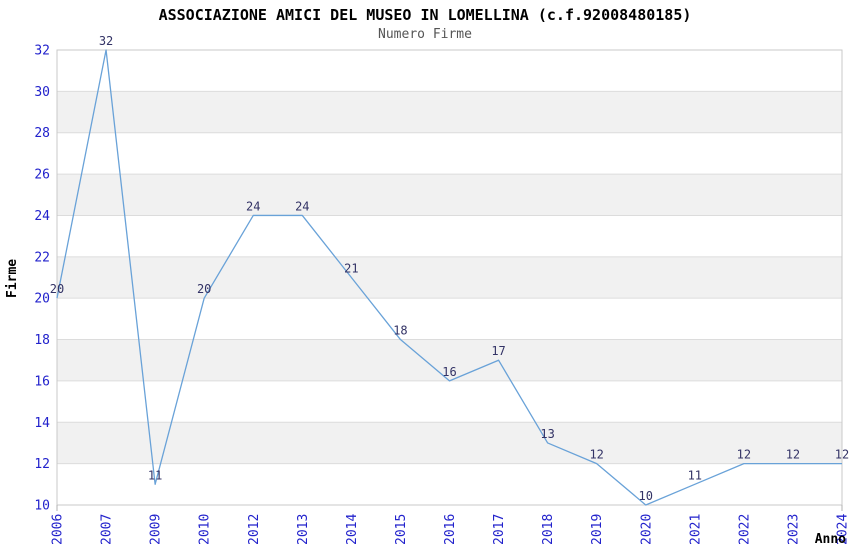  I want to click on x-tick-label: 2017, so click(499, 529).